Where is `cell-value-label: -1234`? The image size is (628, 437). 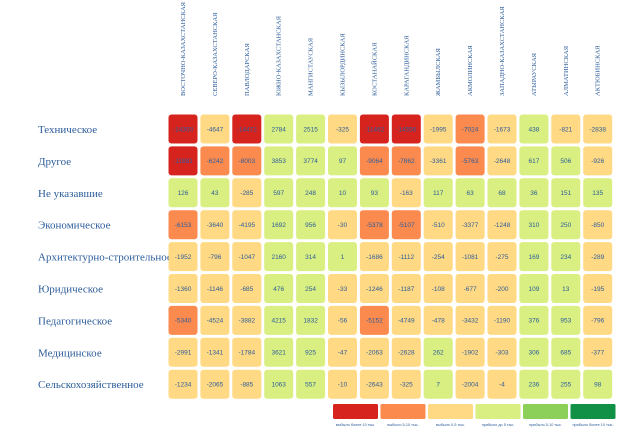
cell-value-label: -1234 is located at coordinates (183, 385).